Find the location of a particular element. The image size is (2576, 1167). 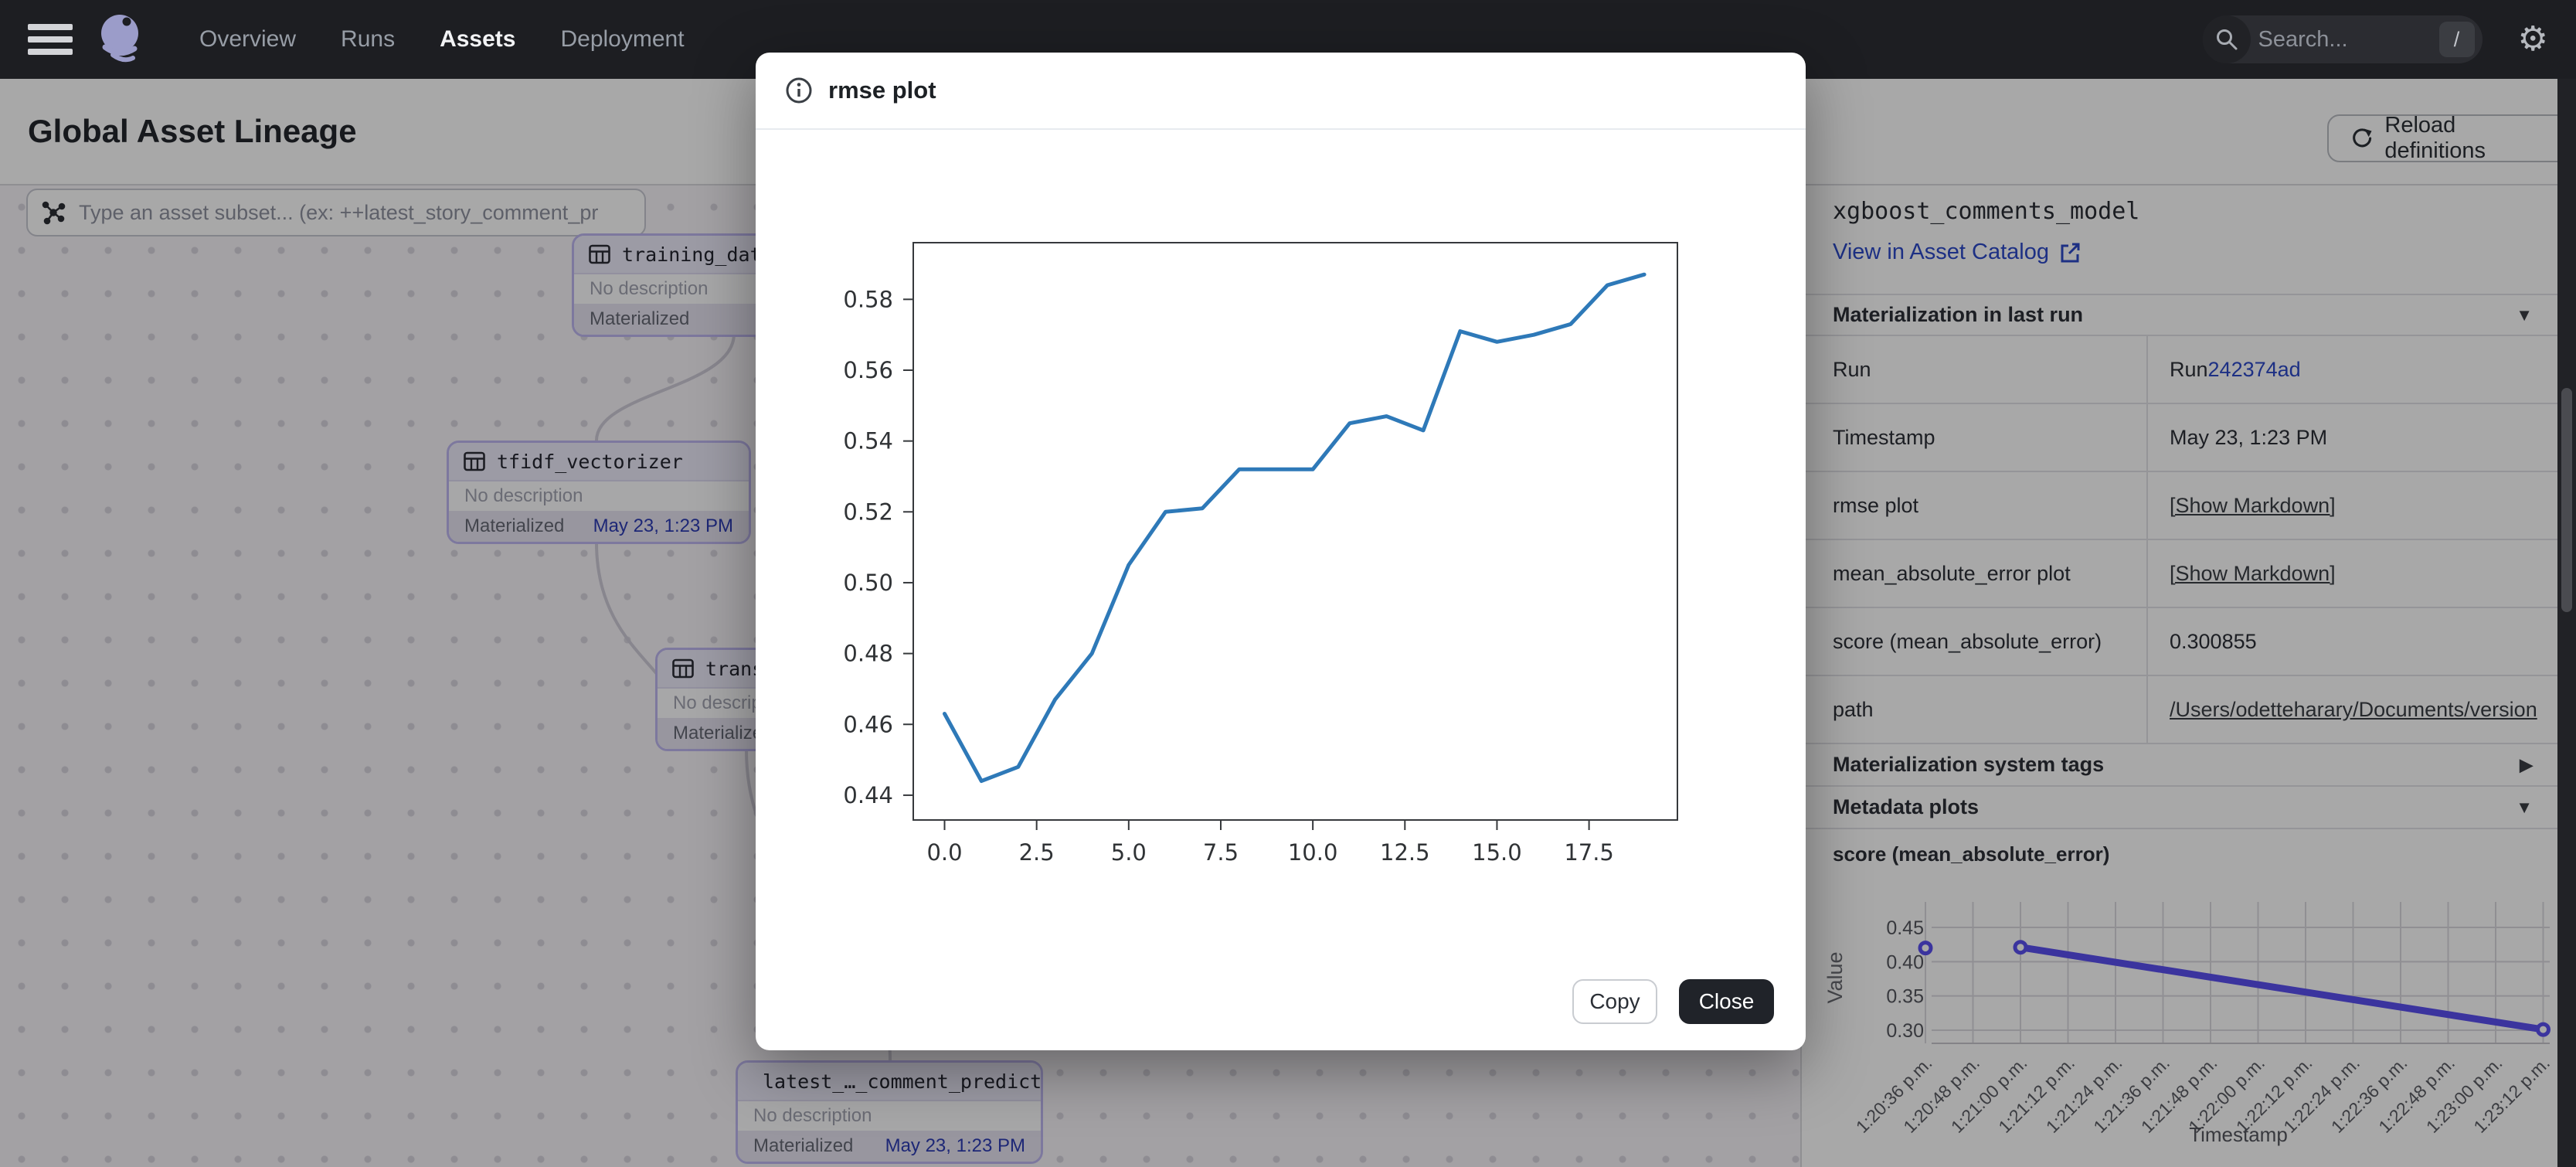

table-row: score (mean_absolute_error) 0.300855 is located at coordinates (2180, 642).